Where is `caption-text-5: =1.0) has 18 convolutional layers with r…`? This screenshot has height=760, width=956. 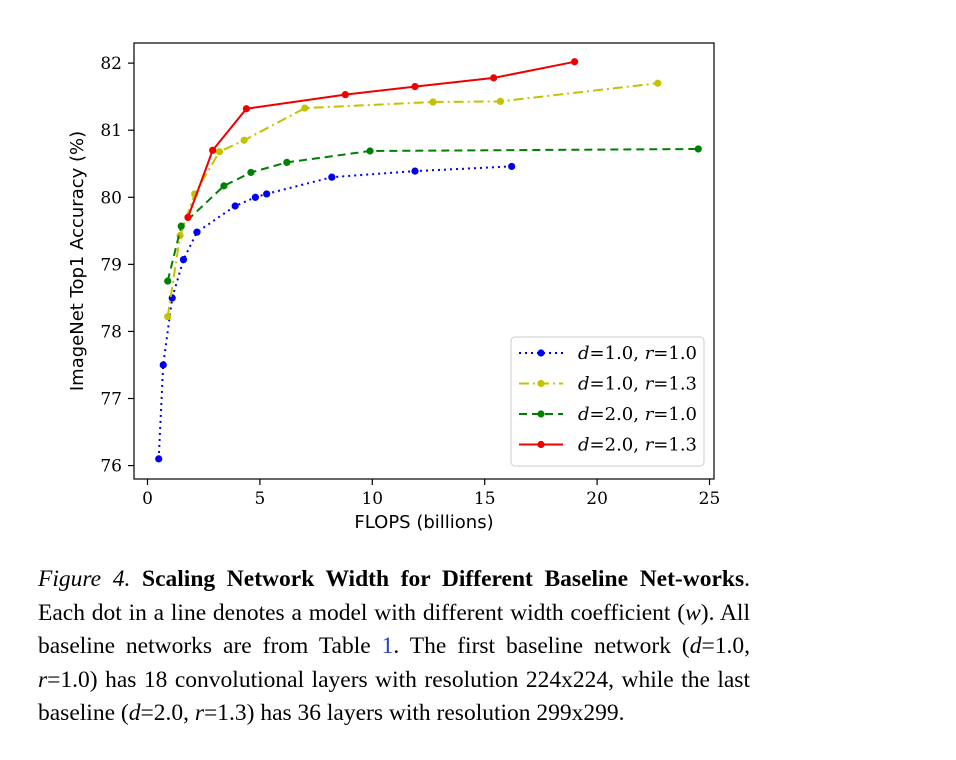 caption-text-5: =1.0) has 18 convolutional layers with r… is located at coordinates (394, 696).